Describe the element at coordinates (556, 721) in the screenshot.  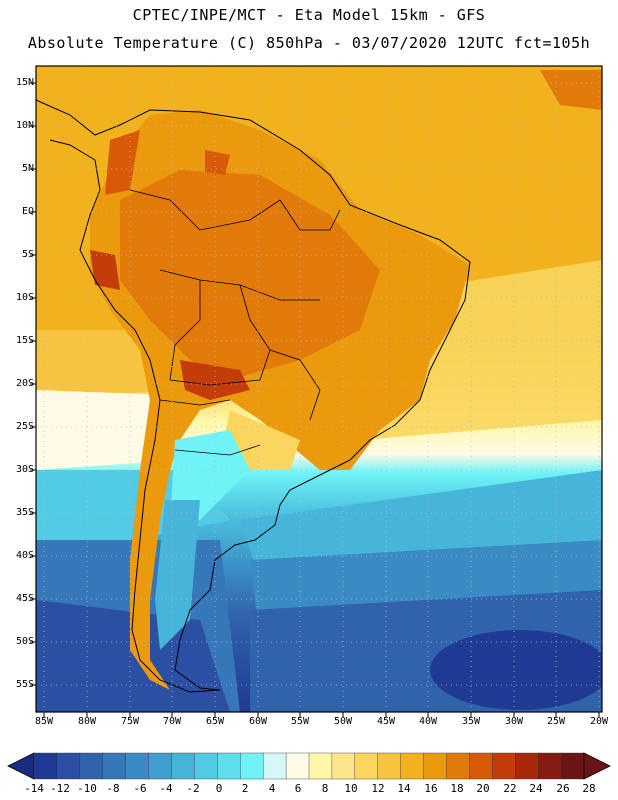
I see `lon-label: 25W` at that location.